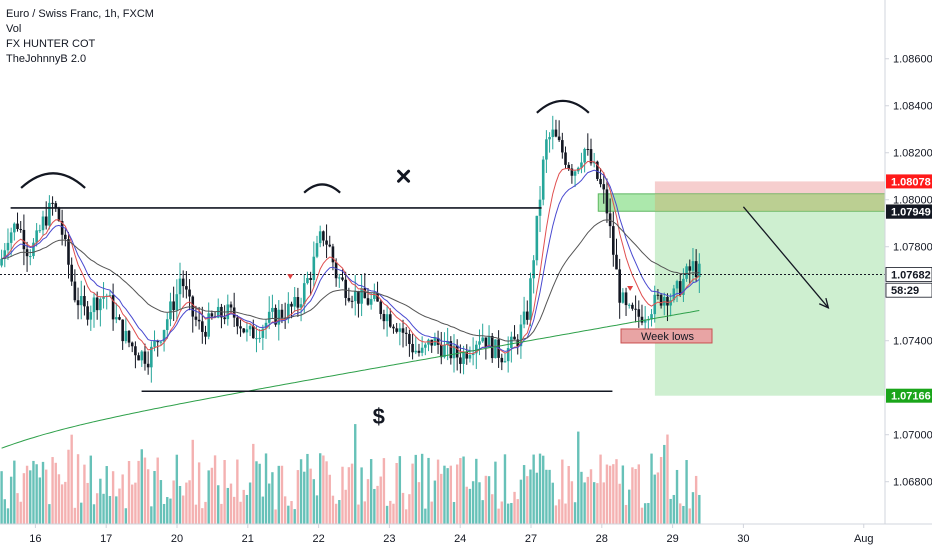 The width and height of the screenshot is (932, 550). What do you see at coordinates (911, 182) in the screenshot?
I see `price-label: 1.08078` at bounding box center [911, 182].